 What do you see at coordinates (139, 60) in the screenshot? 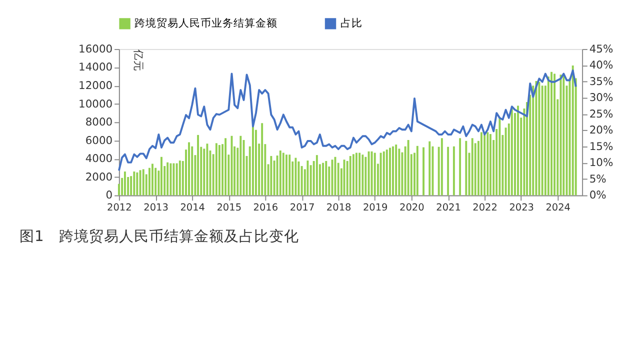
I see `y-axis-title: 亿元` at bounding box center [139, 60].